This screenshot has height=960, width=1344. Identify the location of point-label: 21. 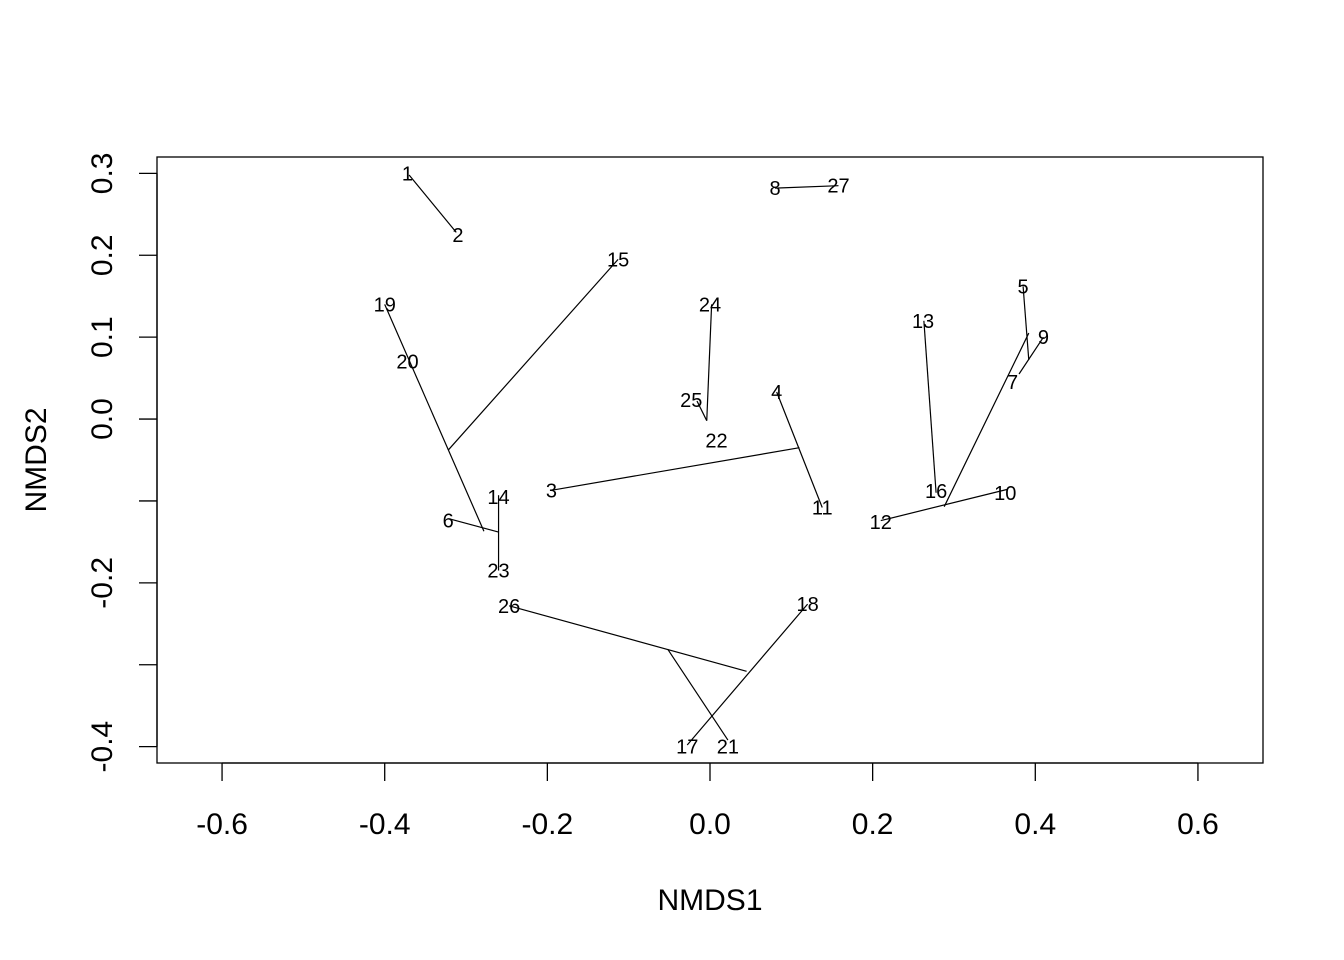
(728, 748).